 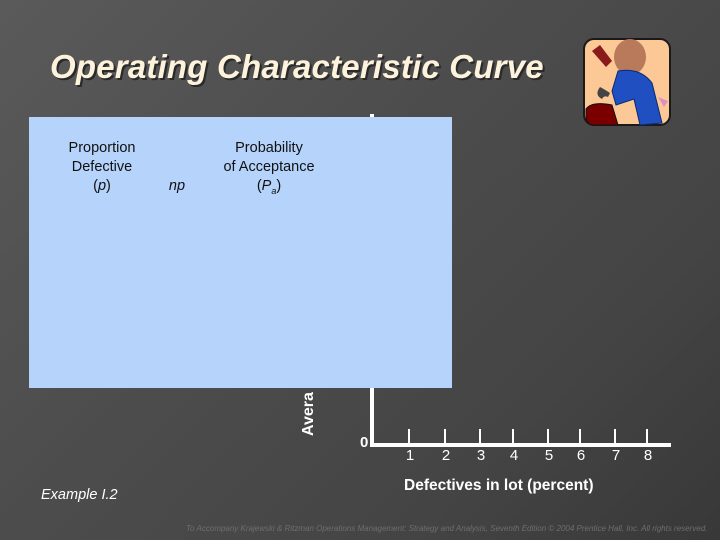 I want to click on header-symbol: (Pa), so click(x=269, y=187).